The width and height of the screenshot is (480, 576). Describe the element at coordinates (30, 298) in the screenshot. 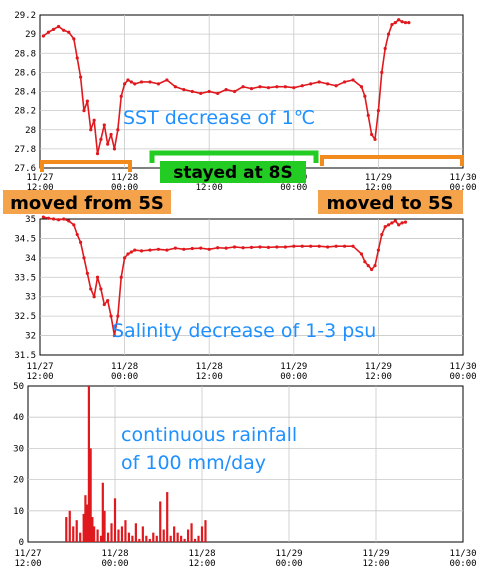

I see `y-tick-label: 33` at that location.